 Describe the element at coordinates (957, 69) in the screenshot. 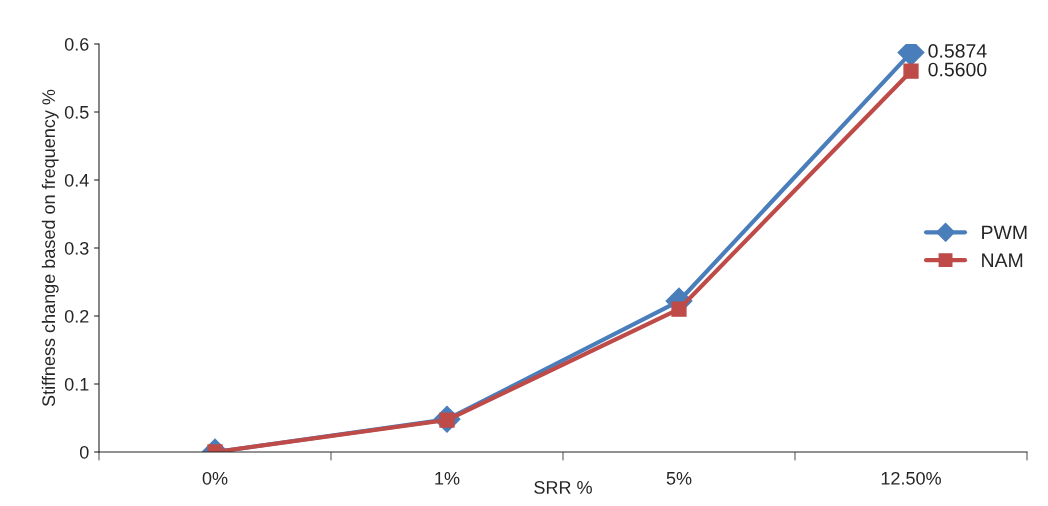

I see `data-label: 0.5600` at that location.